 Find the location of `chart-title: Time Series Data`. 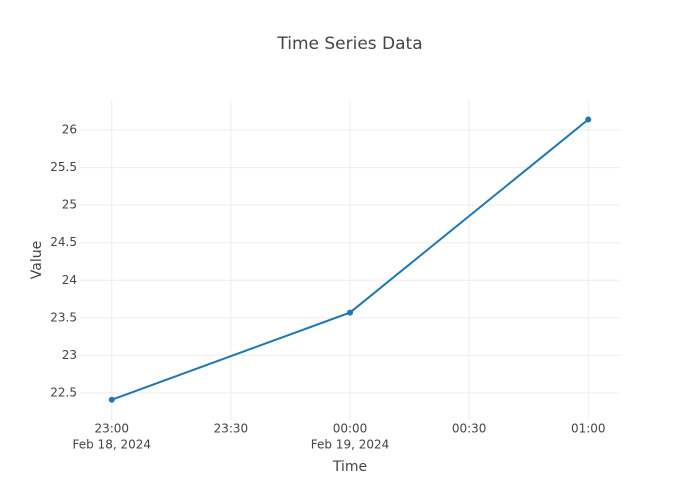

chart-title: Time Series Data is located at coordinates (349, 44).